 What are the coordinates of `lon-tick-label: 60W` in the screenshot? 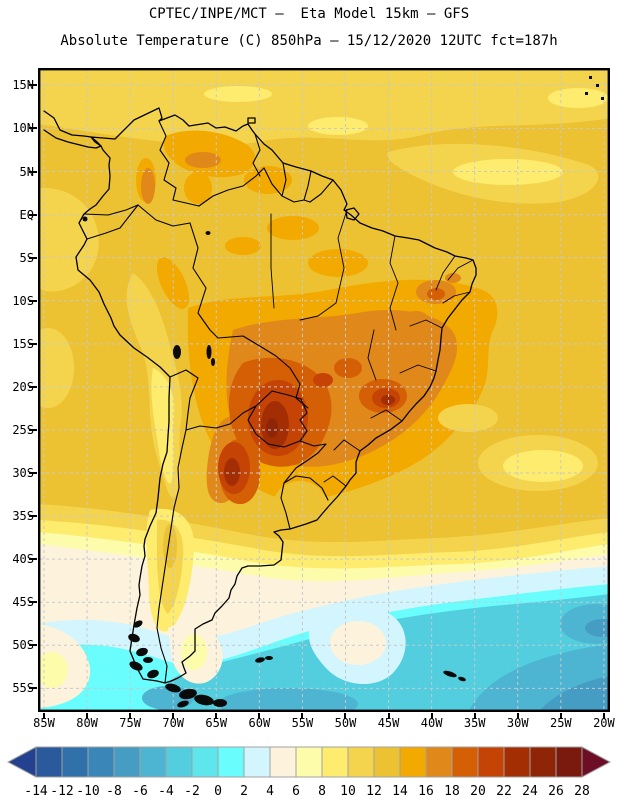 It's located at (259, 723).